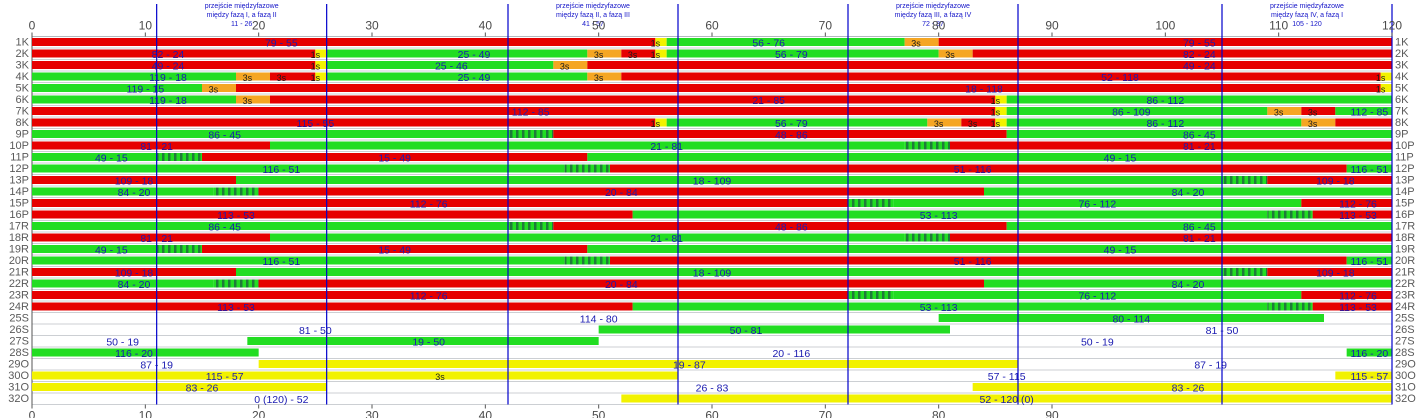 The width and height of the screenshot is (1426, 418). What do you see at coordinates (1405, 146) in the screenshot?
I see `row-label-right: 10P` at bounding box center [1405, 146].